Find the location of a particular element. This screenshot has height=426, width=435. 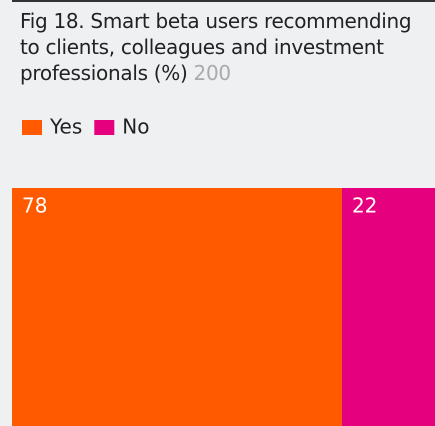

data-label: 78 is located at coordinates (34, 206).